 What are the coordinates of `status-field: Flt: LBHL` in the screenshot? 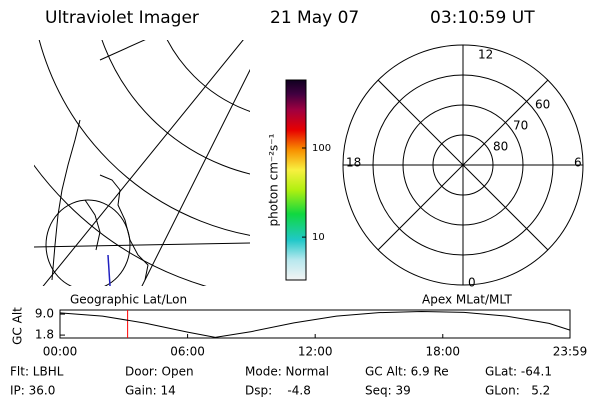 It's located at (37, 372).